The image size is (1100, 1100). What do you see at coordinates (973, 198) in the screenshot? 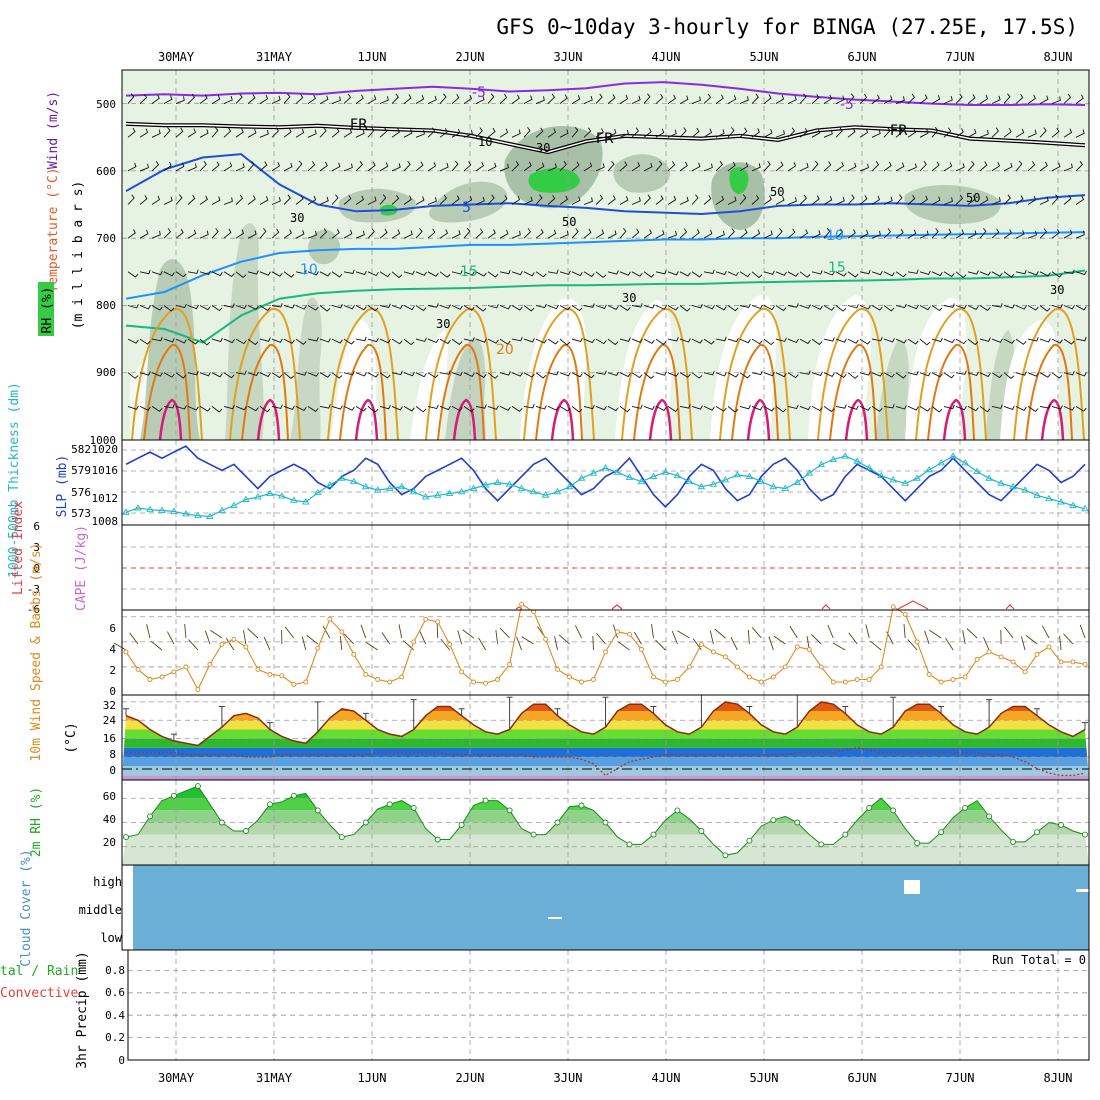
I see `contour-label-18: 50` at bounding box center [973, 198].